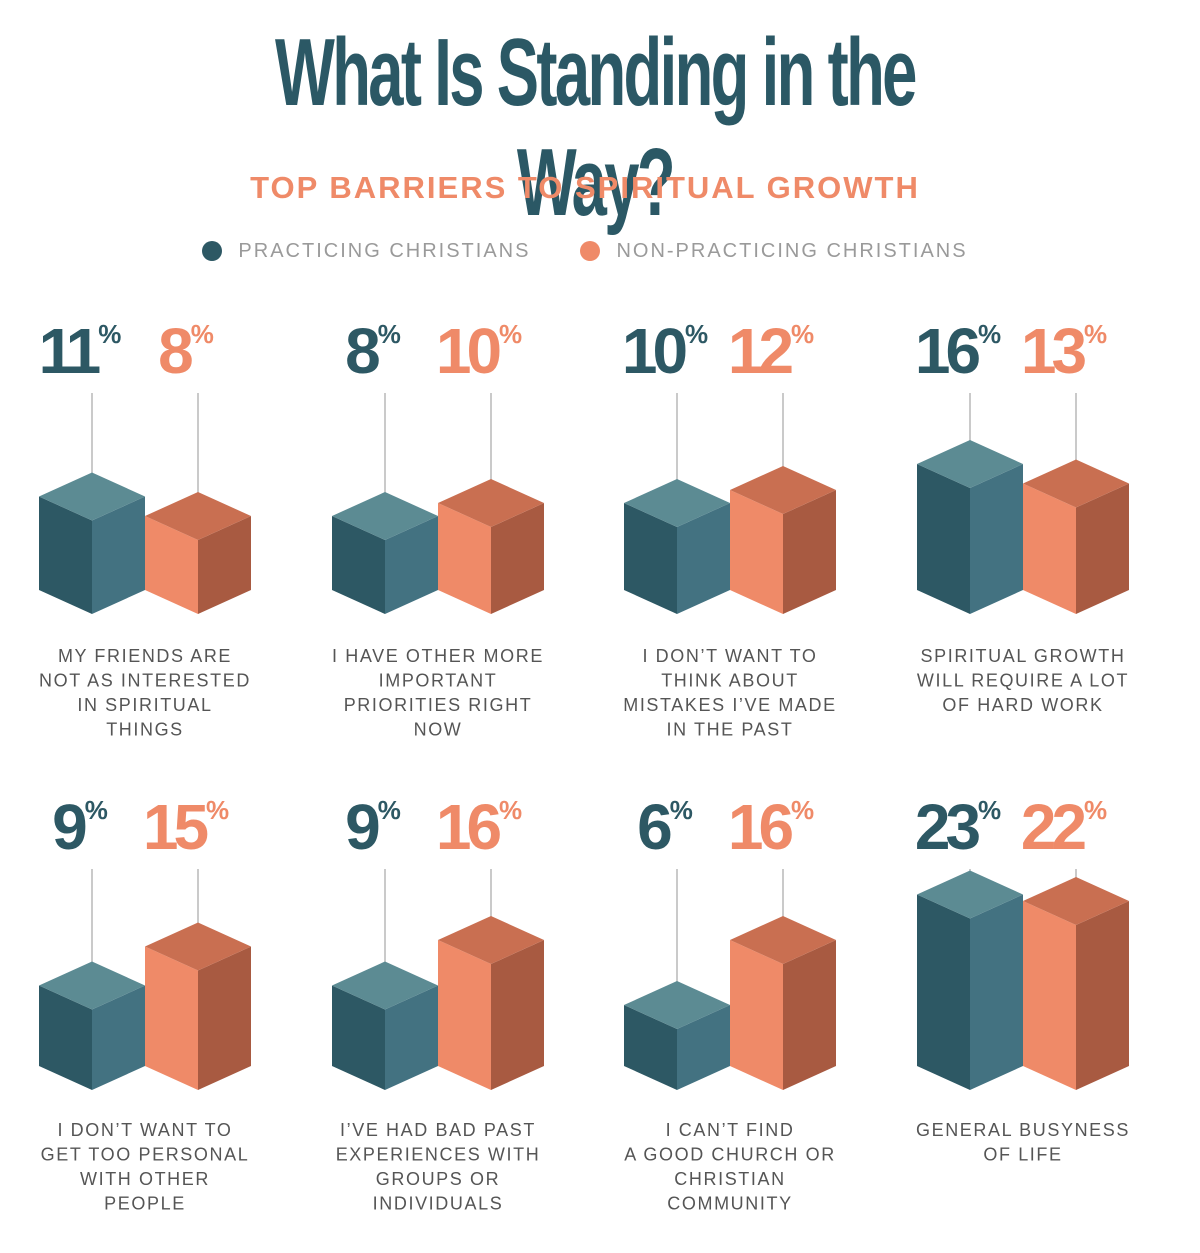  What do you see at coordinates (373, 351) in the screenshot?
I see `value-label-practicing-2: 8%` at bounding box center [373, 351].